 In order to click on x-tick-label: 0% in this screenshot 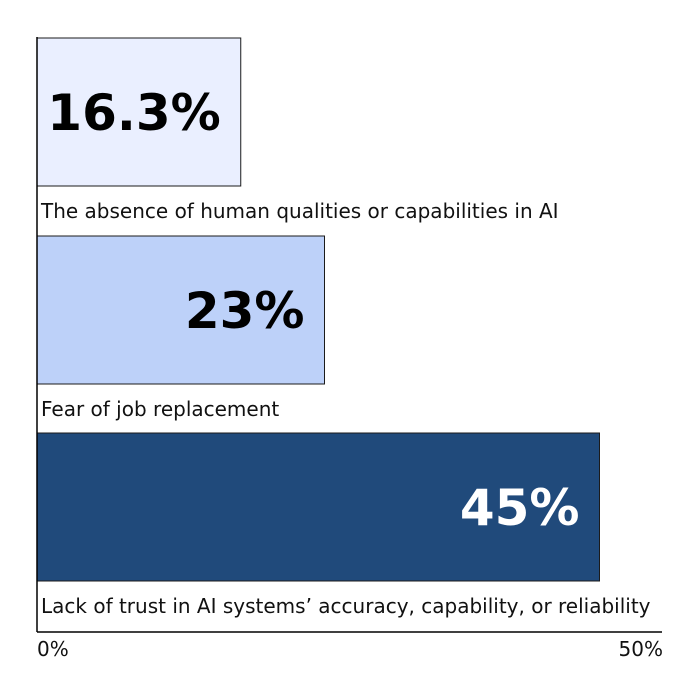, I will do `click(53, 649)`.